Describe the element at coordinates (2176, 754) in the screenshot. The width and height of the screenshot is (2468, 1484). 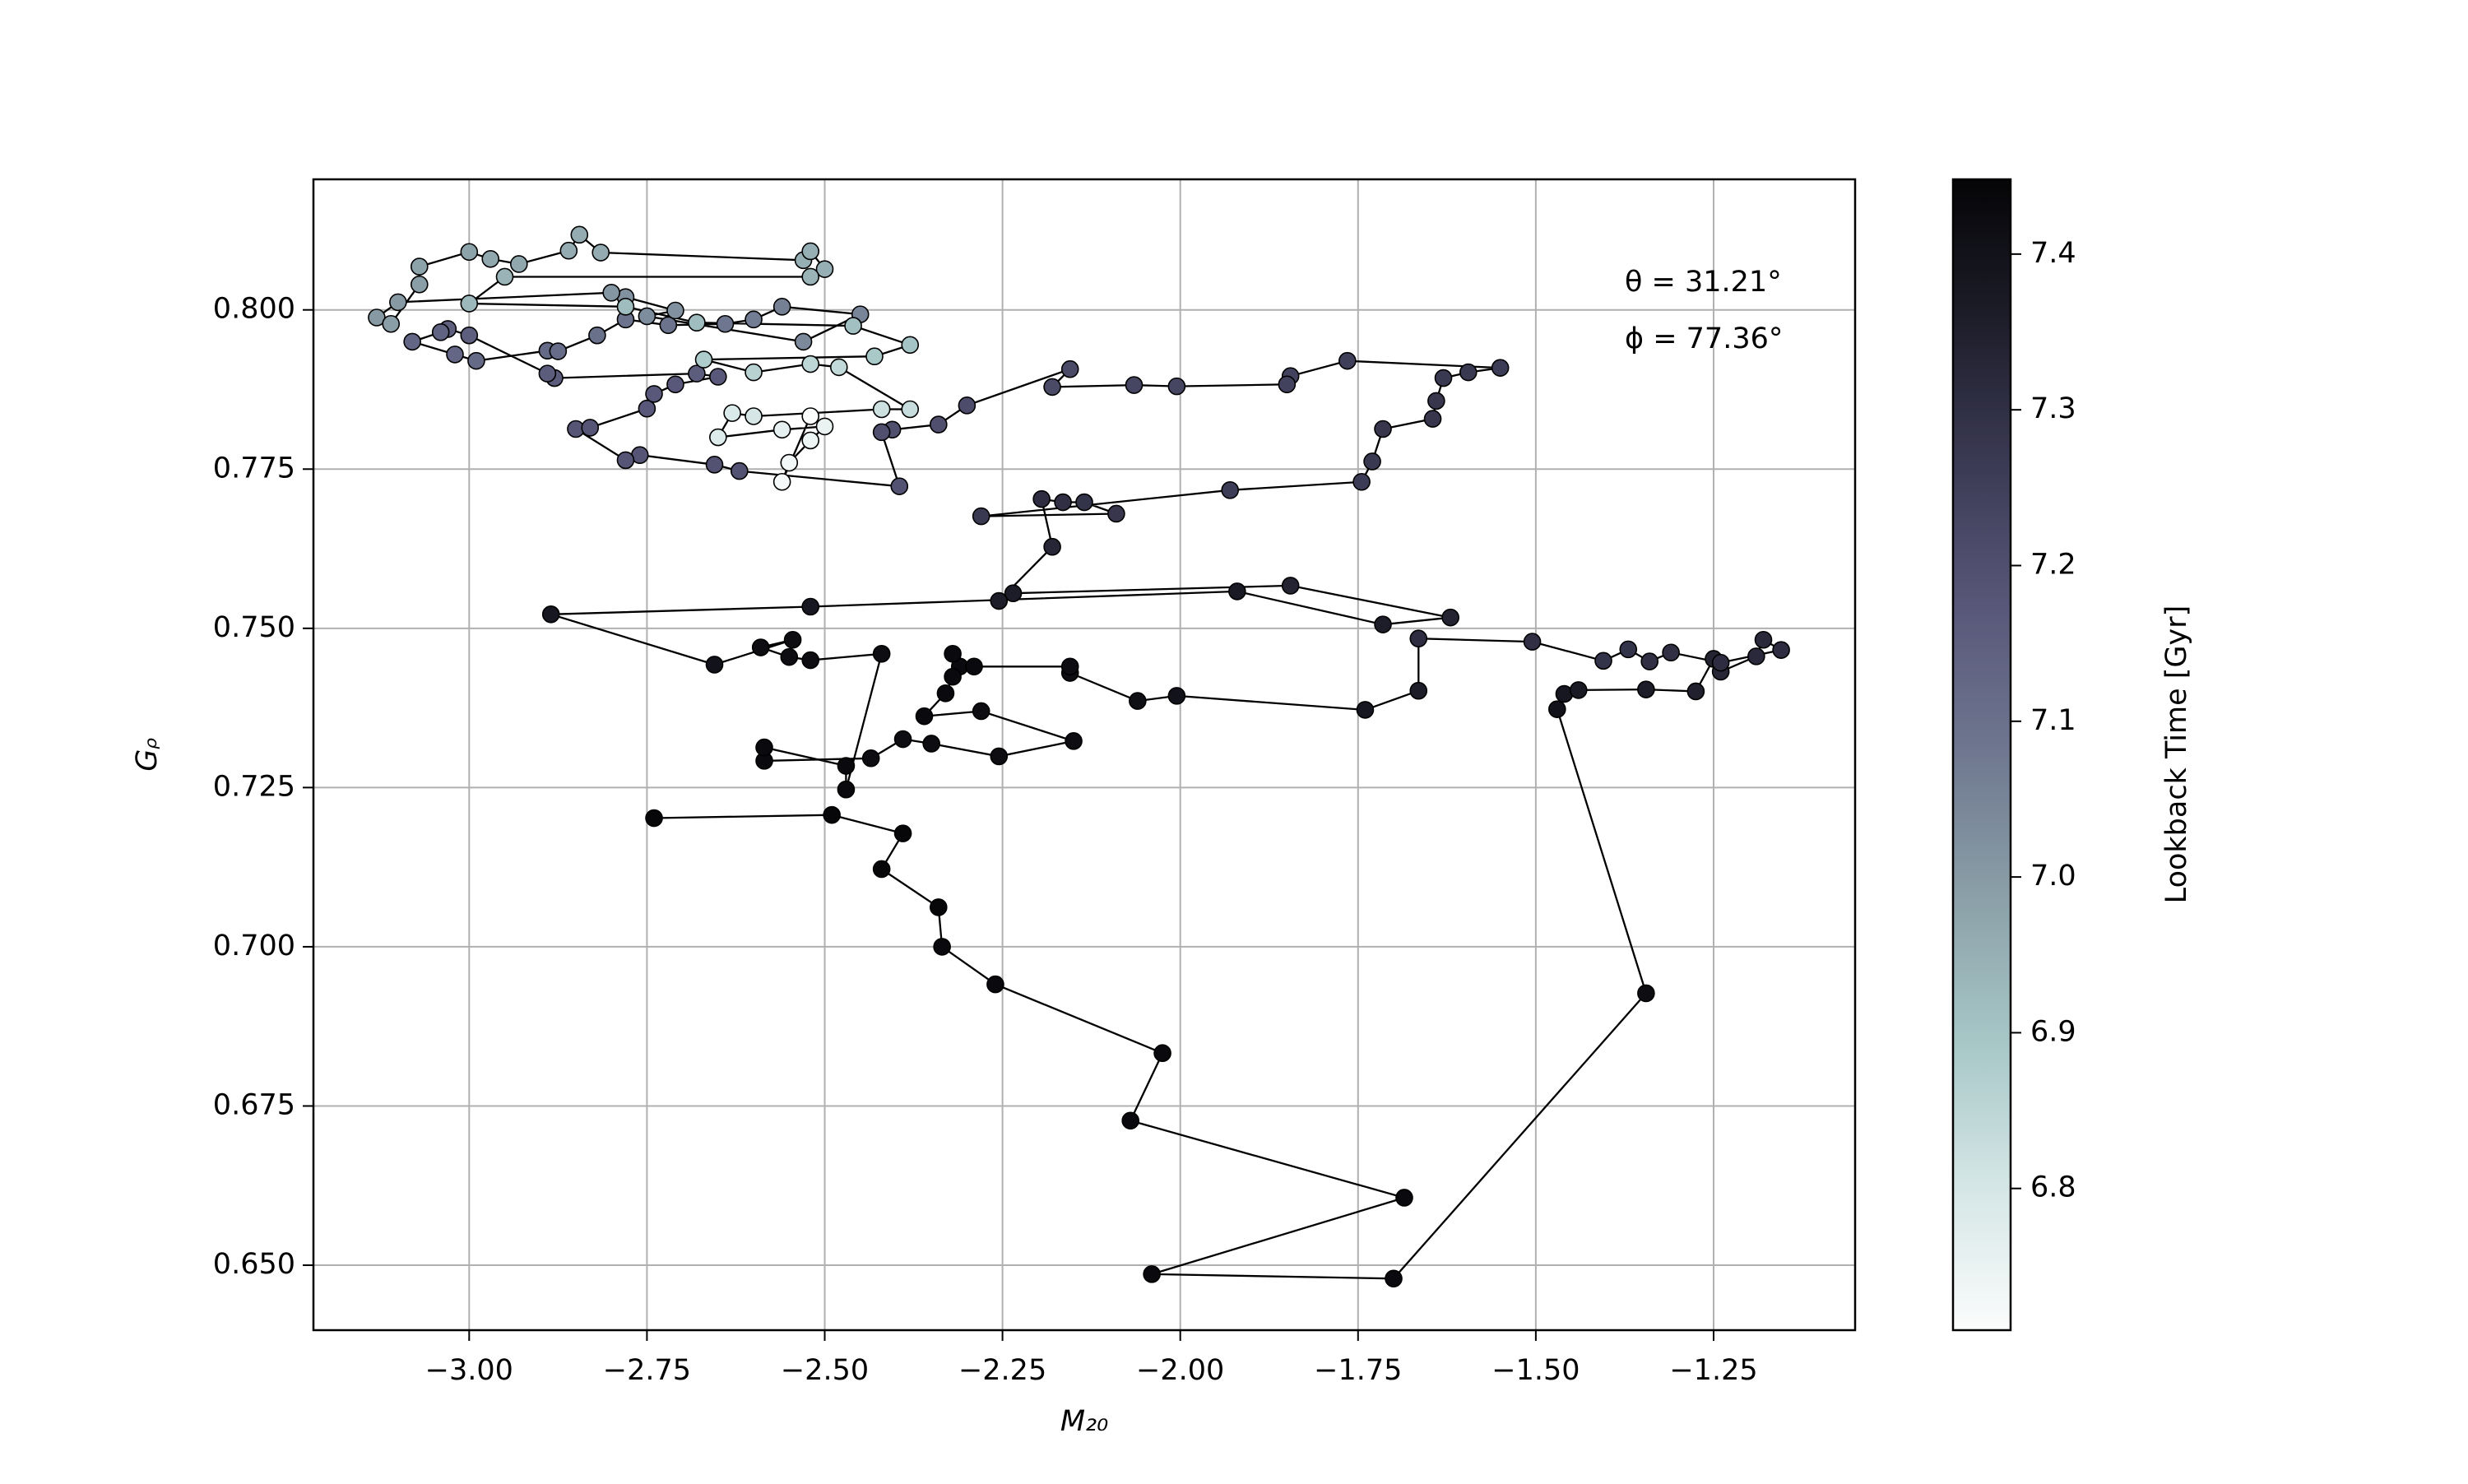
I see `colorbar-label: Lookback Time [Gyr]` at that location.